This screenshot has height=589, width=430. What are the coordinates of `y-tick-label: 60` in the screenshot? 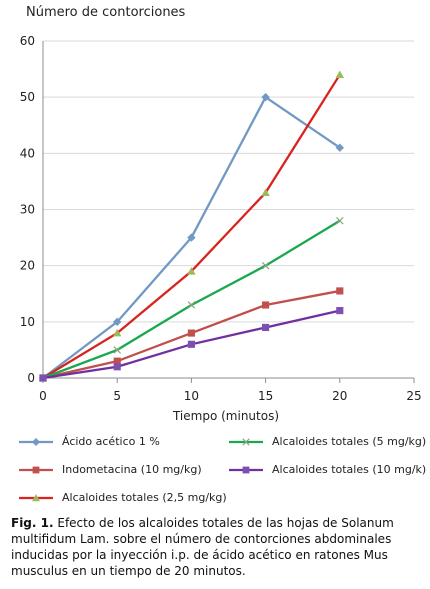 It's located at (27, 41).